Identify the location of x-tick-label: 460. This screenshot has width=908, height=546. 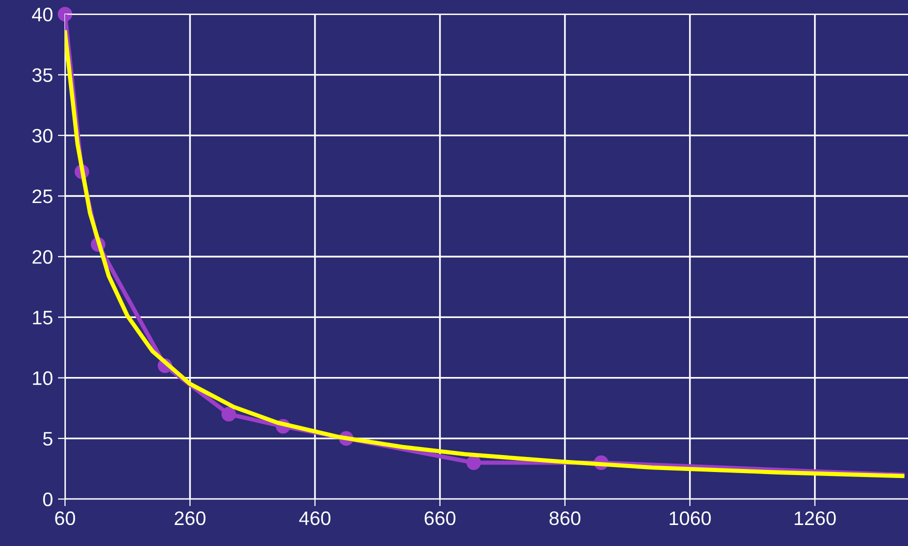
(314, 518).